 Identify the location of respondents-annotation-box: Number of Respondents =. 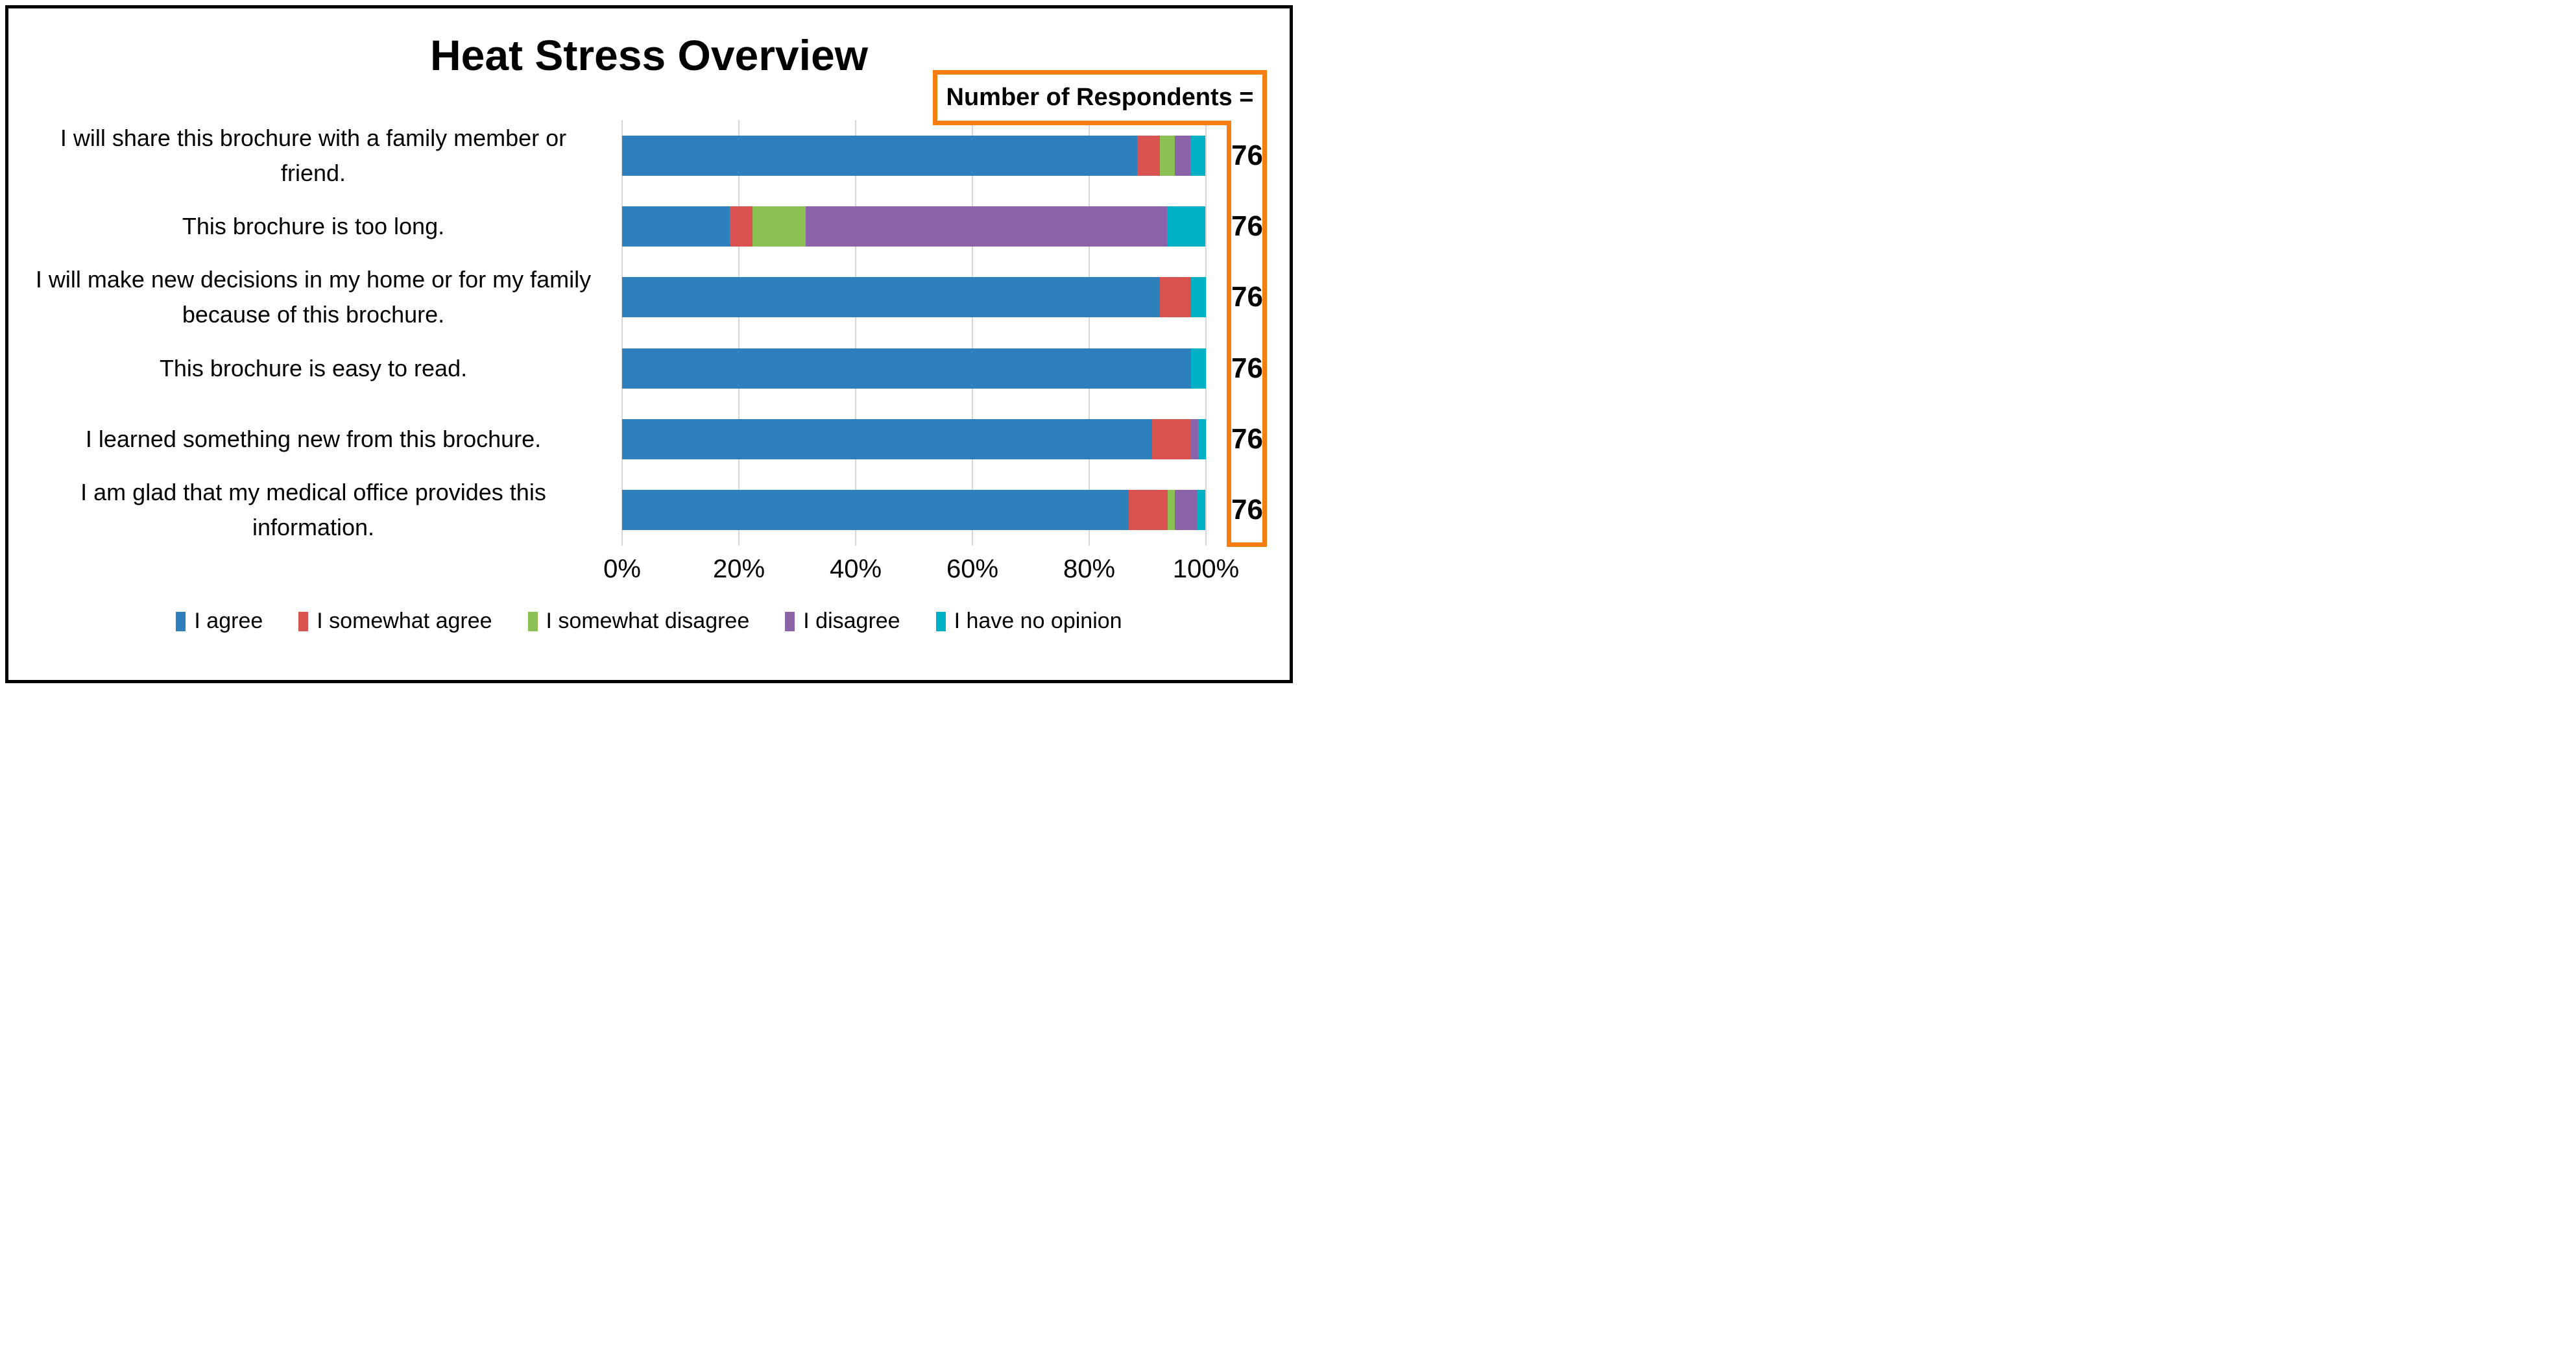
(1100, 97).